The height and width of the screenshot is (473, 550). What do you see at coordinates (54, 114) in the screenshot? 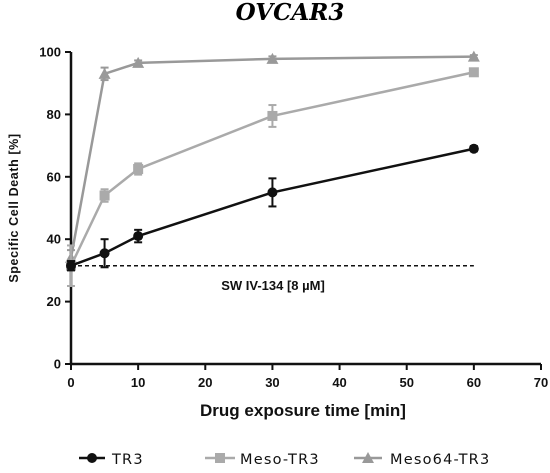
I see `y-tick-label: 80` at bounding box center [54, 114].